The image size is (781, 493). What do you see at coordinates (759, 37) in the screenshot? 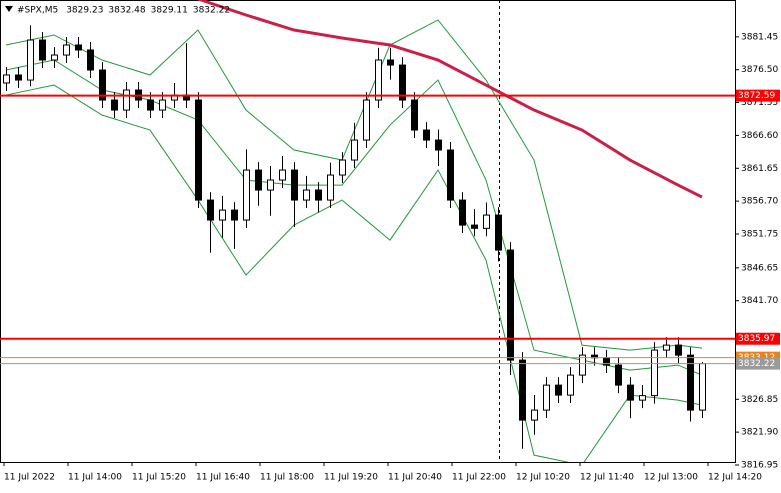
I see `y-tick-label: 3881.45` at bounding box center [759, 37].